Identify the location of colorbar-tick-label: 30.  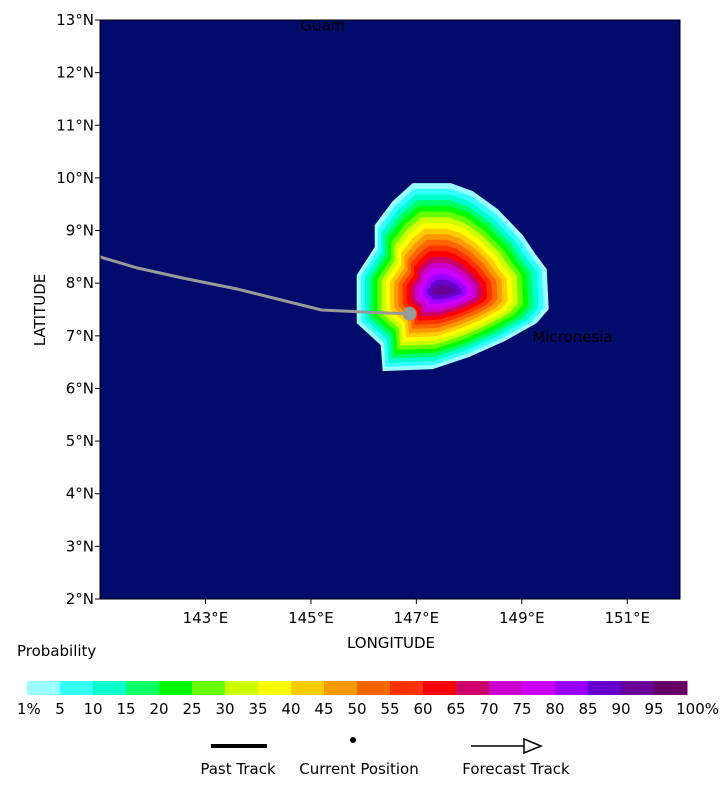
(224, 709).